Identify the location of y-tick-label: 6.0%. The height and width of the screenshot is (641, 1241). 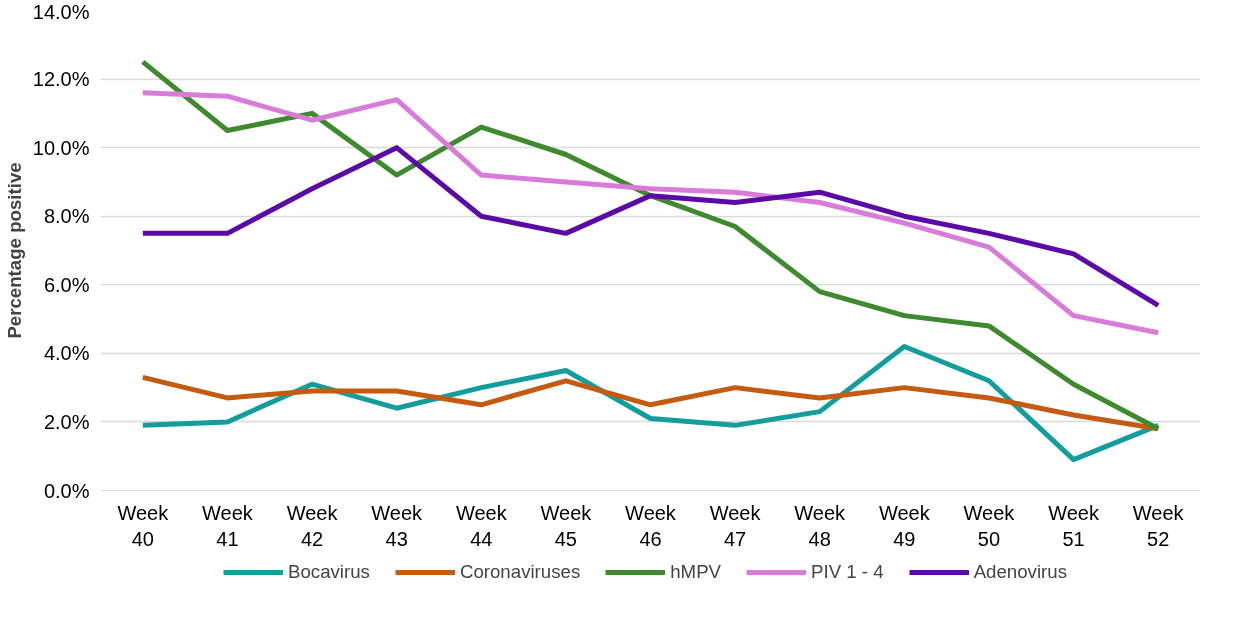
(66, 284).